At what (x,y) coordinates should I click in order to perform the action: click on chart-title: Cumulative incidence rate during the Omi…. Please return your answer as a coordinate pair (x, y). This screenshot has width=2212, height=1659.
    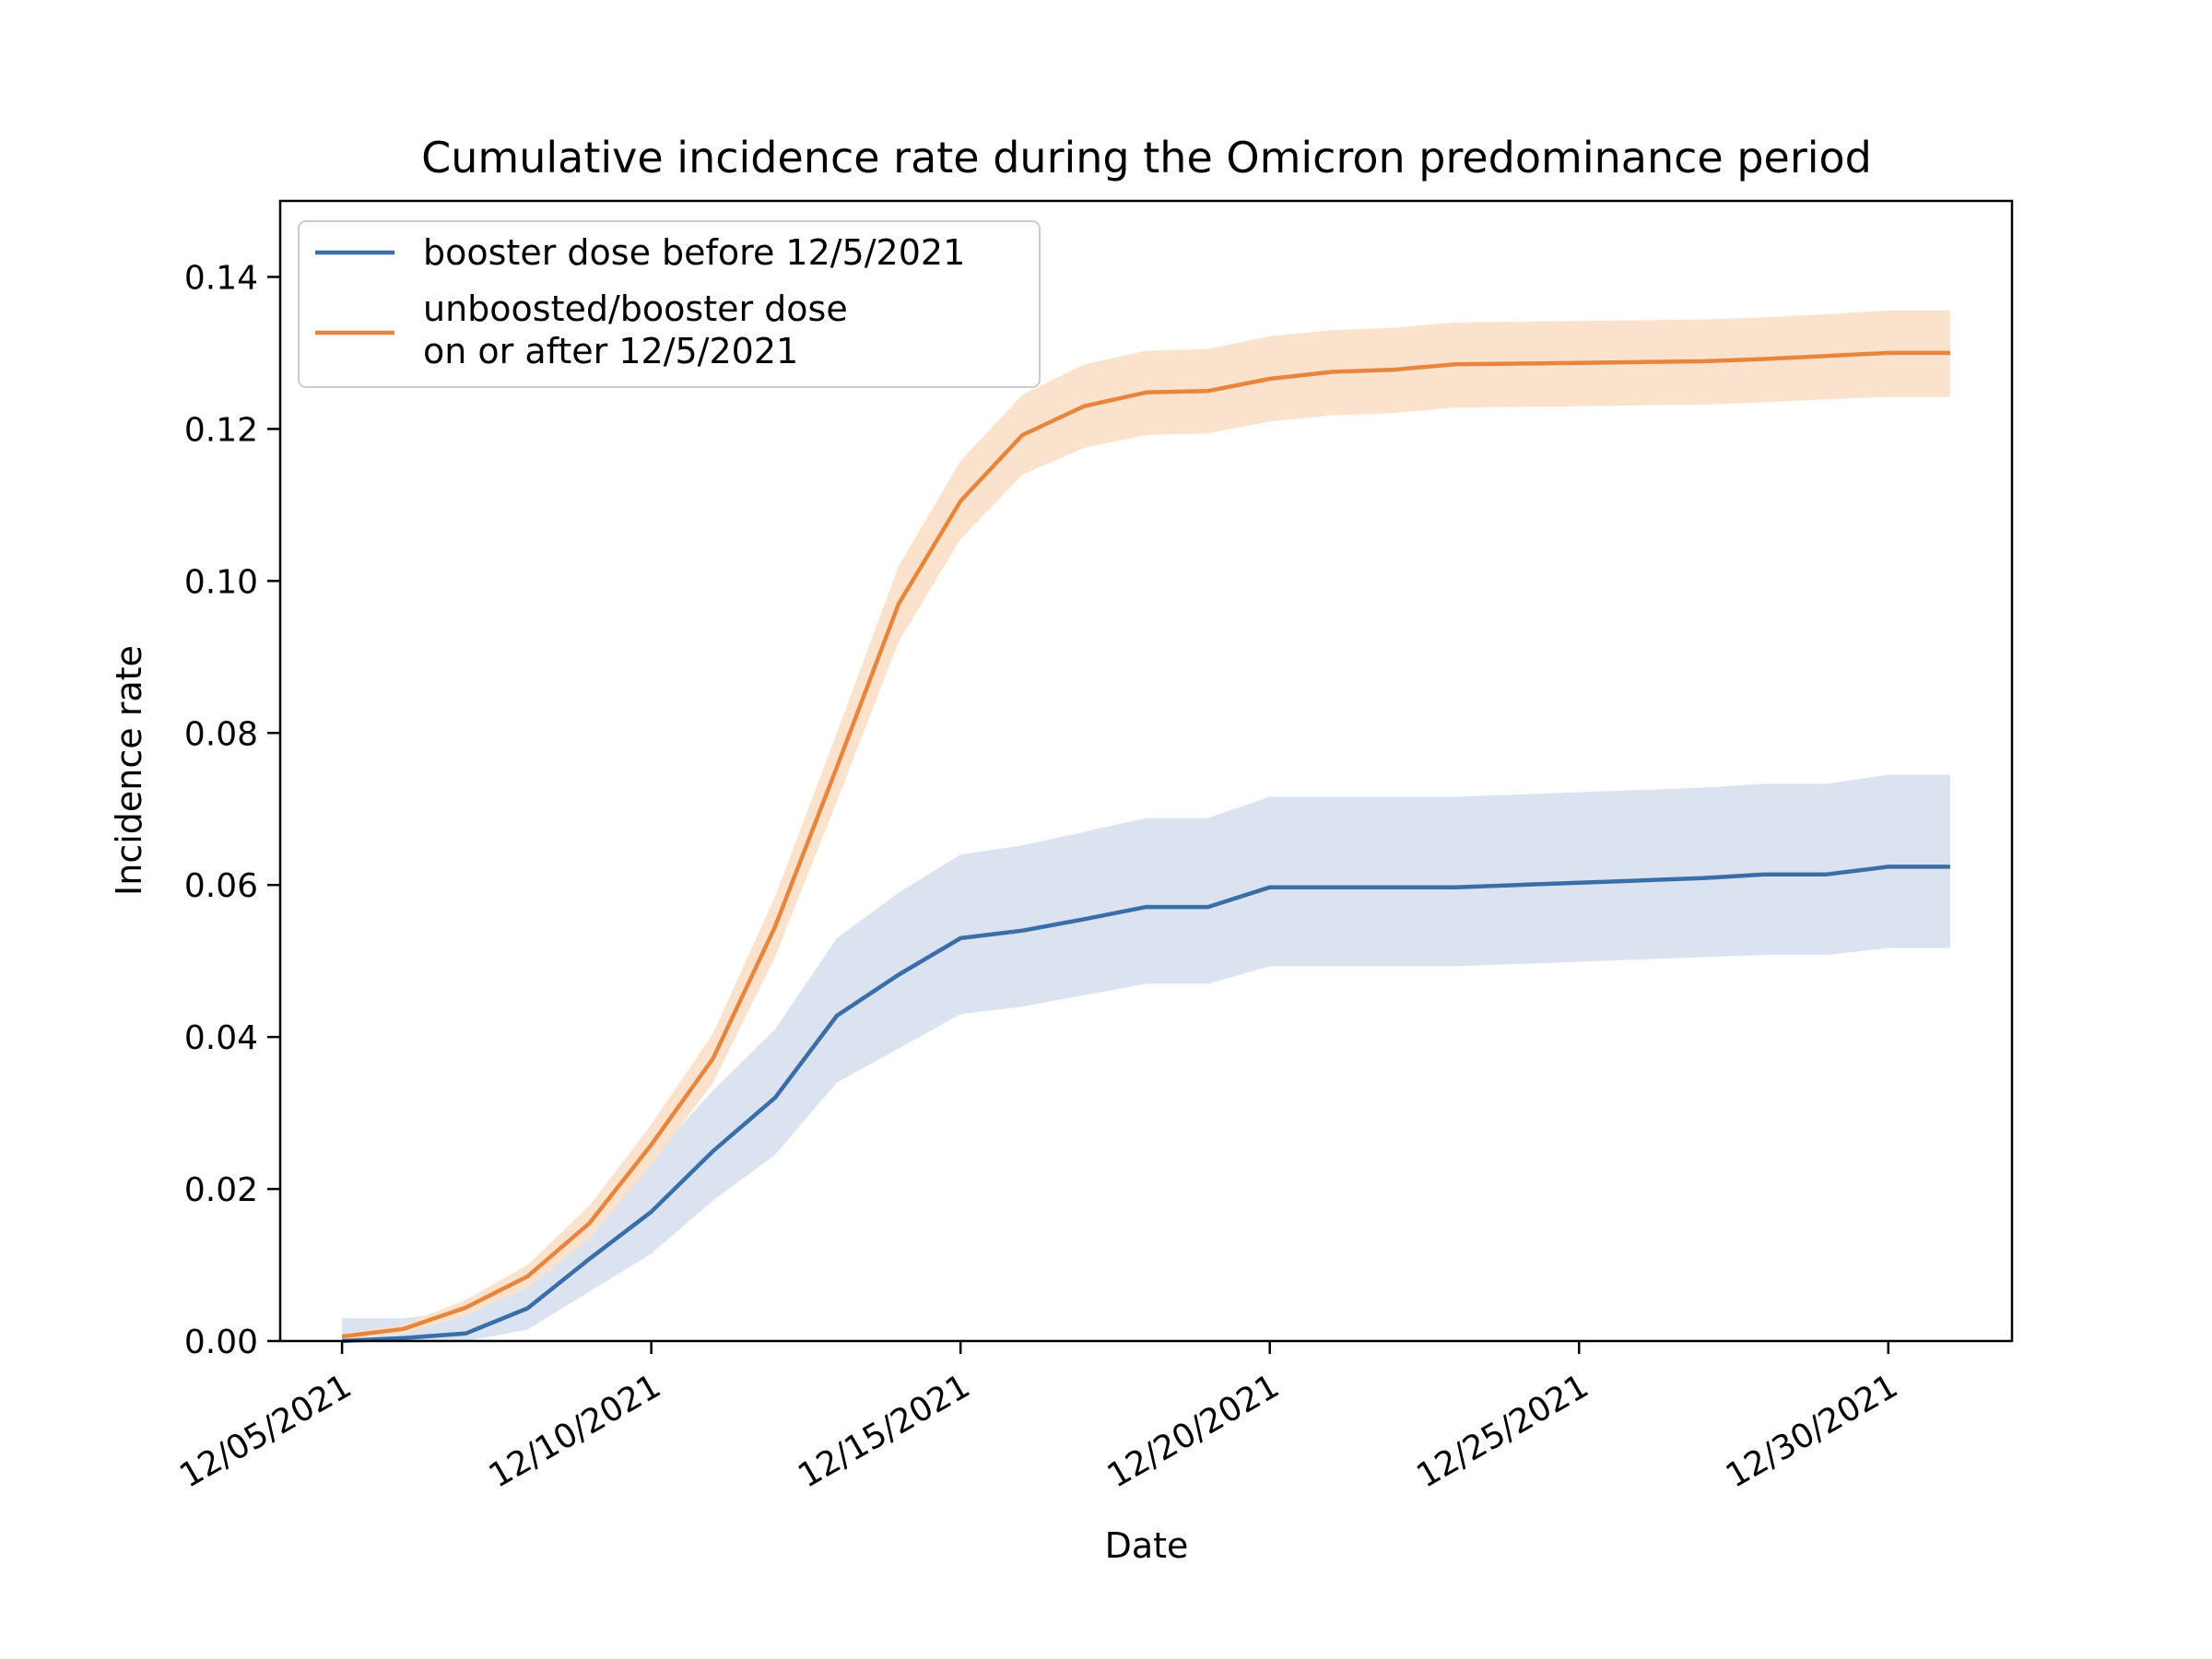
    Looking at the image, I should click on (1146, 157).